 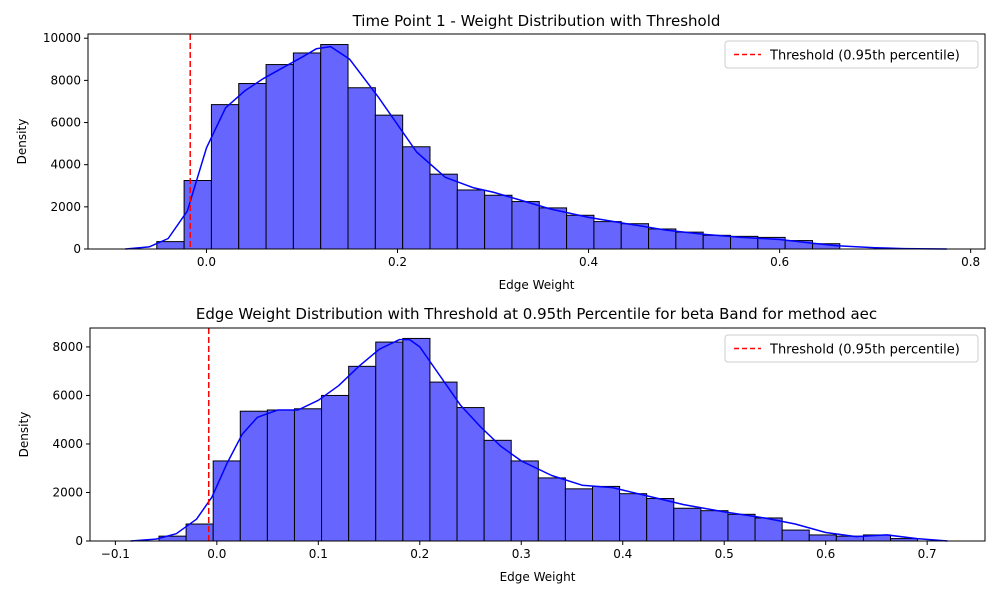 What do you see at coordinates (521, 554) in the screenshot?
I see `x-tick-label: 0.3` at bounding box center [521, 554].